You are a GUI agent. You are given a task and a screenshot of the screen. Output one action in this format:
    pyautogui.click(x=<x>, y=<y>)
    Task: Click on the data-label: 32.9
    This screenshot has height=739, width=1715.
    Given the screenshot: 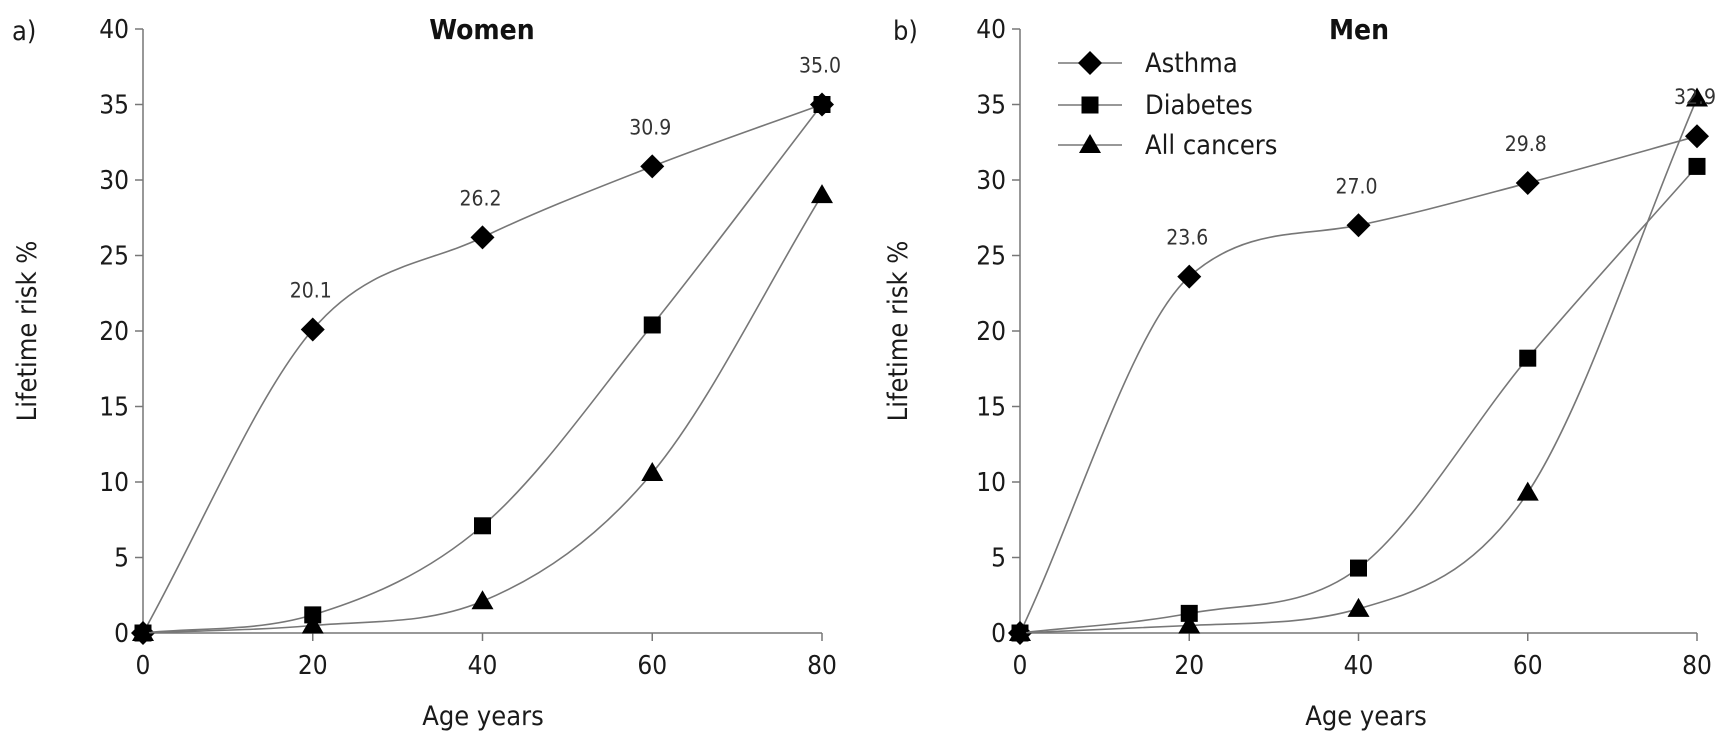 What is the action you would take?
    pyautogui.click(x=1694, y=97)
    